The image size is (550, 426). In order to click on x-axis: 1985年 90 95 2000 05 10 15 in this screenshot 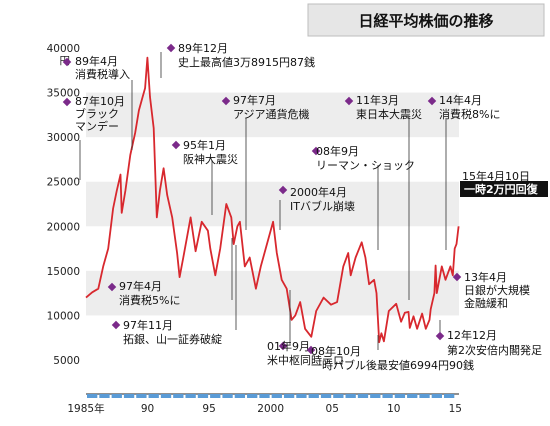, I will do `click(264, 404)`.